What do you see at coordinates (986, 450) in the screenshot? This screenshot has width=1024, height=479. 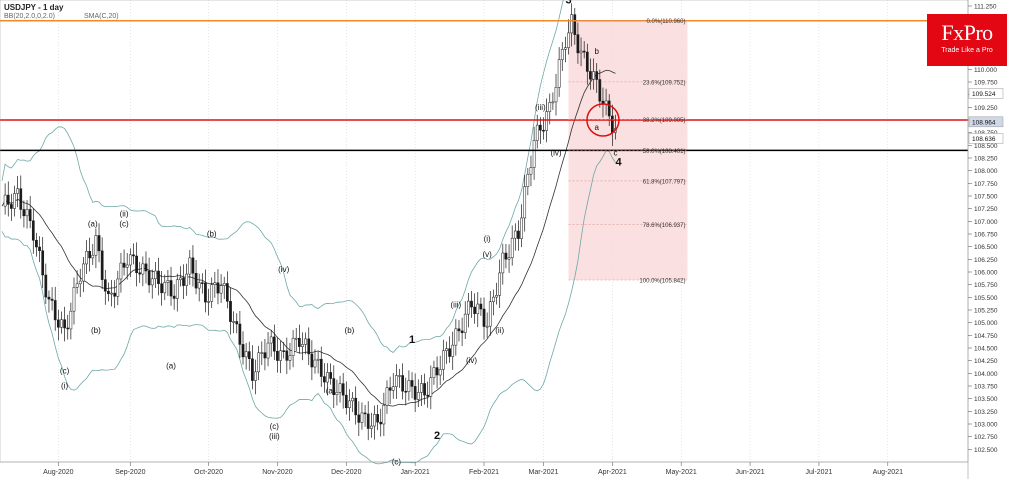 I see `y-tick-label: 102.500` at bounding box center [986, 450].